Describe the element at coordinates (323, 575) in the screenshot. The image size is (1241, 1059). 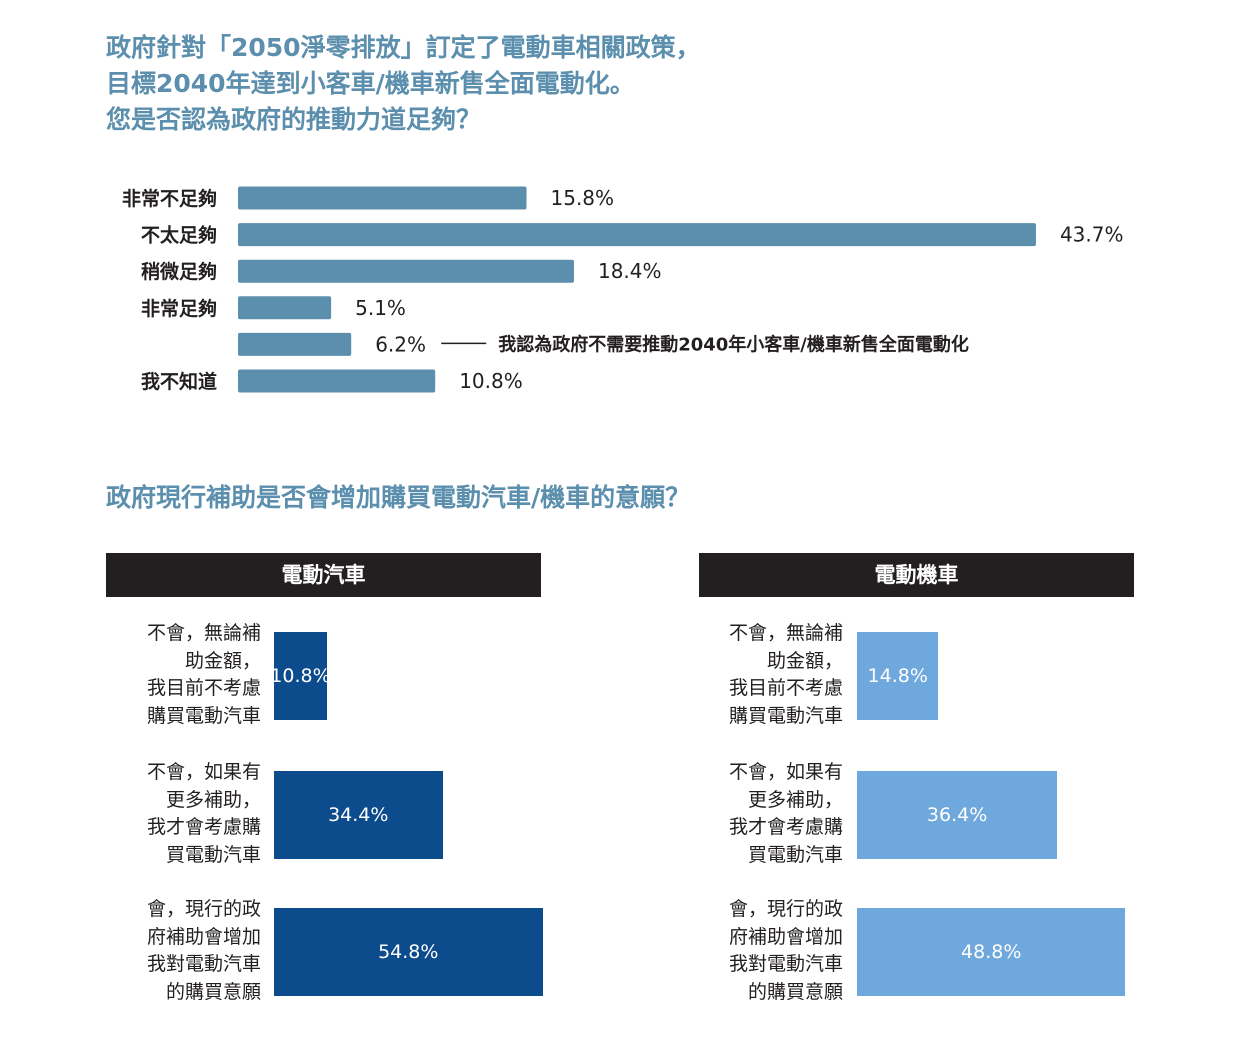
I see `ev-car-header: 電動汽車` at that location.